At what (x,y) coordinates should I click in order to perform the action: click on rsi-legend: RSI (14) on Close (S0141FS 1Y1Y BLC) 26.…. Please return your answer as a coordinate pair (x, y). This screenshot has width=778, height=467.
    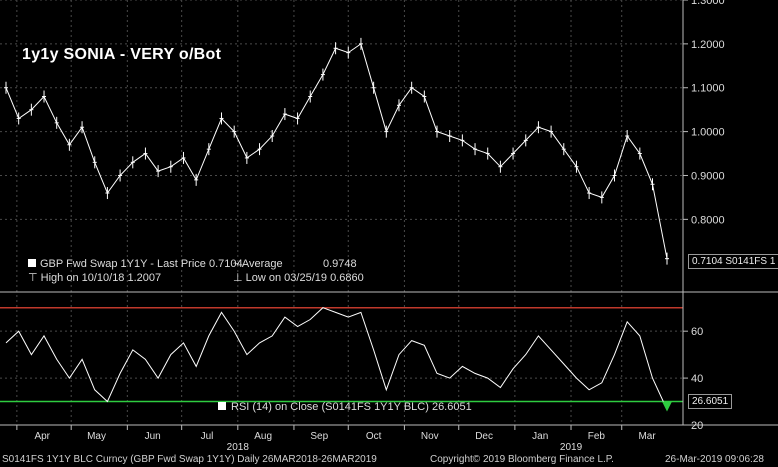
    Looking at the image, I should click on (345, 407).